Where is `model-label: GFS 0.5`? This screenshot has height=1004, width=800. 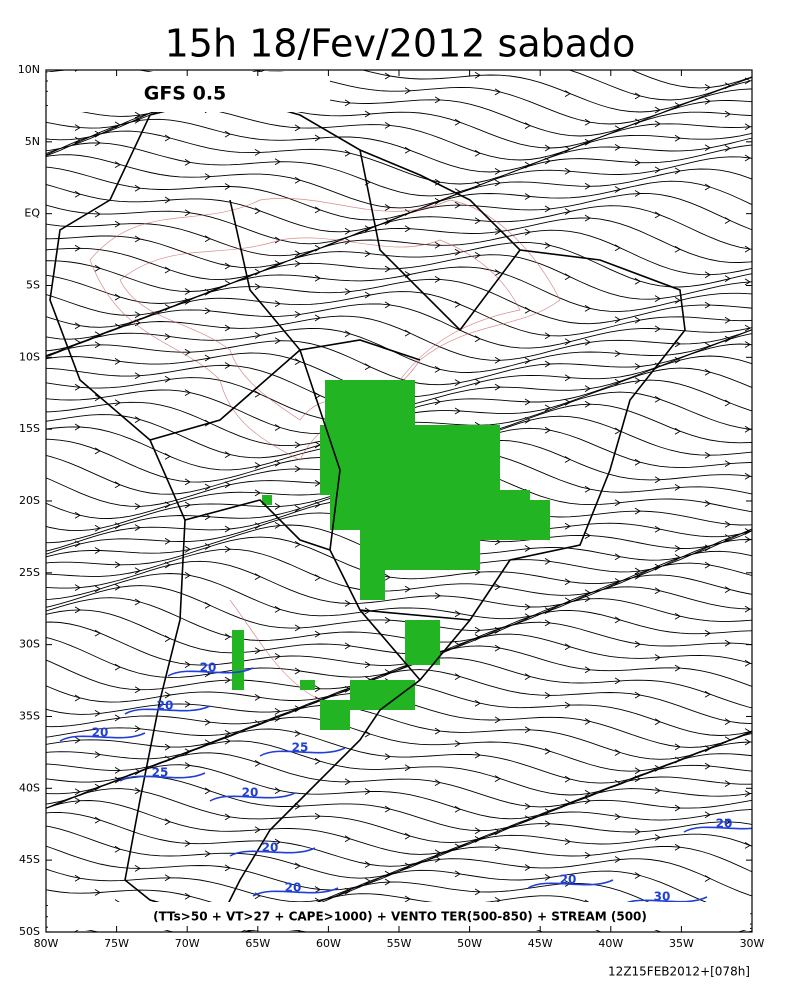
model-label: GFS 0.5 is located at coordinates (185, 94).